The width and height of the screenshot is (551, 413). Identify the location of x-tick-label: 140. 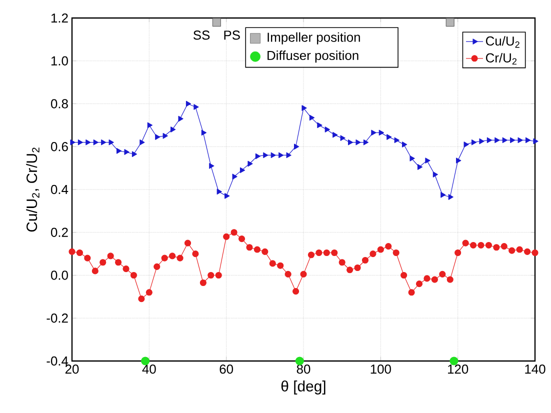
(535, 369).